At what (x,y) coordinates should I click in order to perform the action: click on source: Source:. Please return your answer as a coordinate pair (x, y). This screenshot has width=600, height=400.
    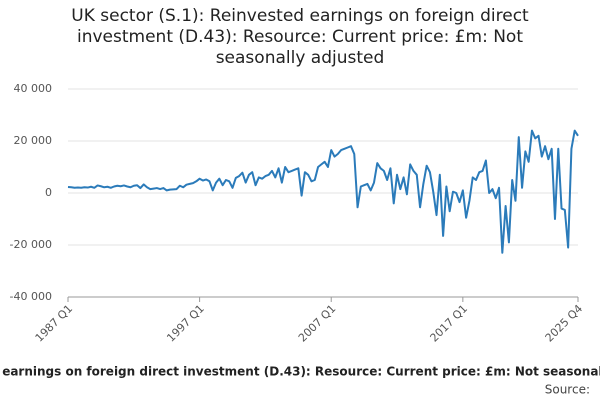
    Looking at the image, I should click on (567, 390).